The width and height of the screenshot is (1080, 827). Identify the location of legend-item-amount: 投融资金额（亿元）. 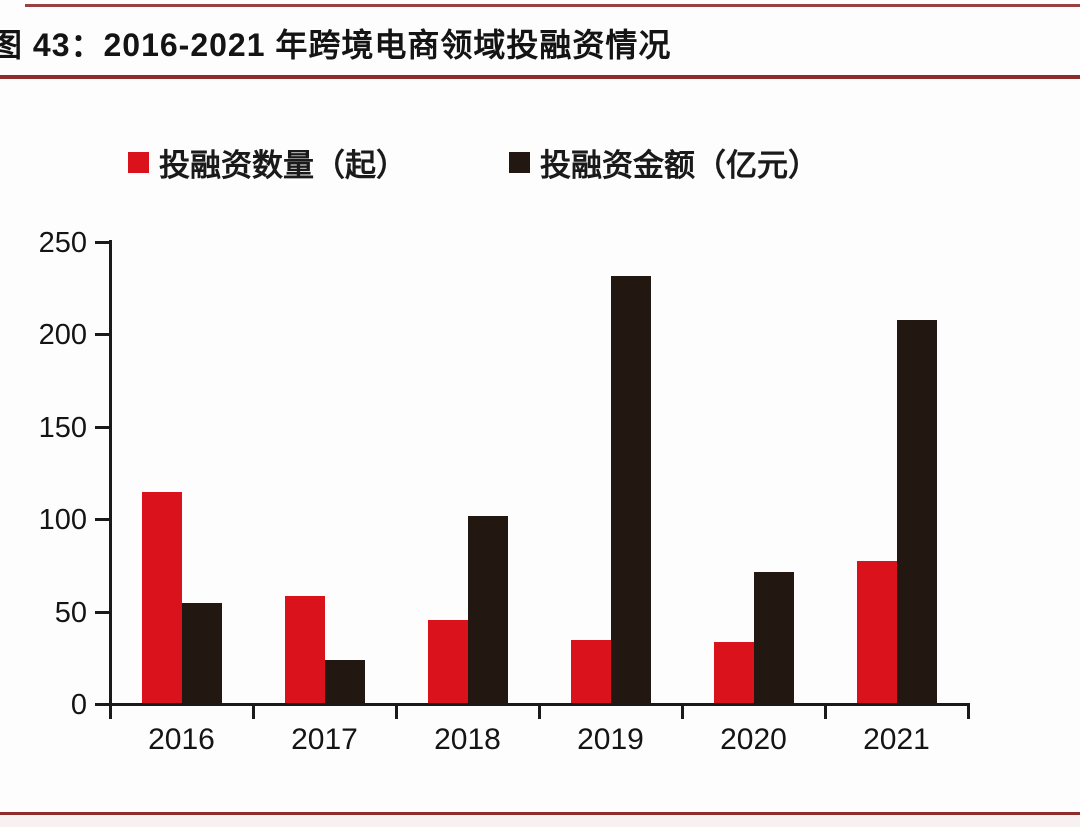
(664, 162).